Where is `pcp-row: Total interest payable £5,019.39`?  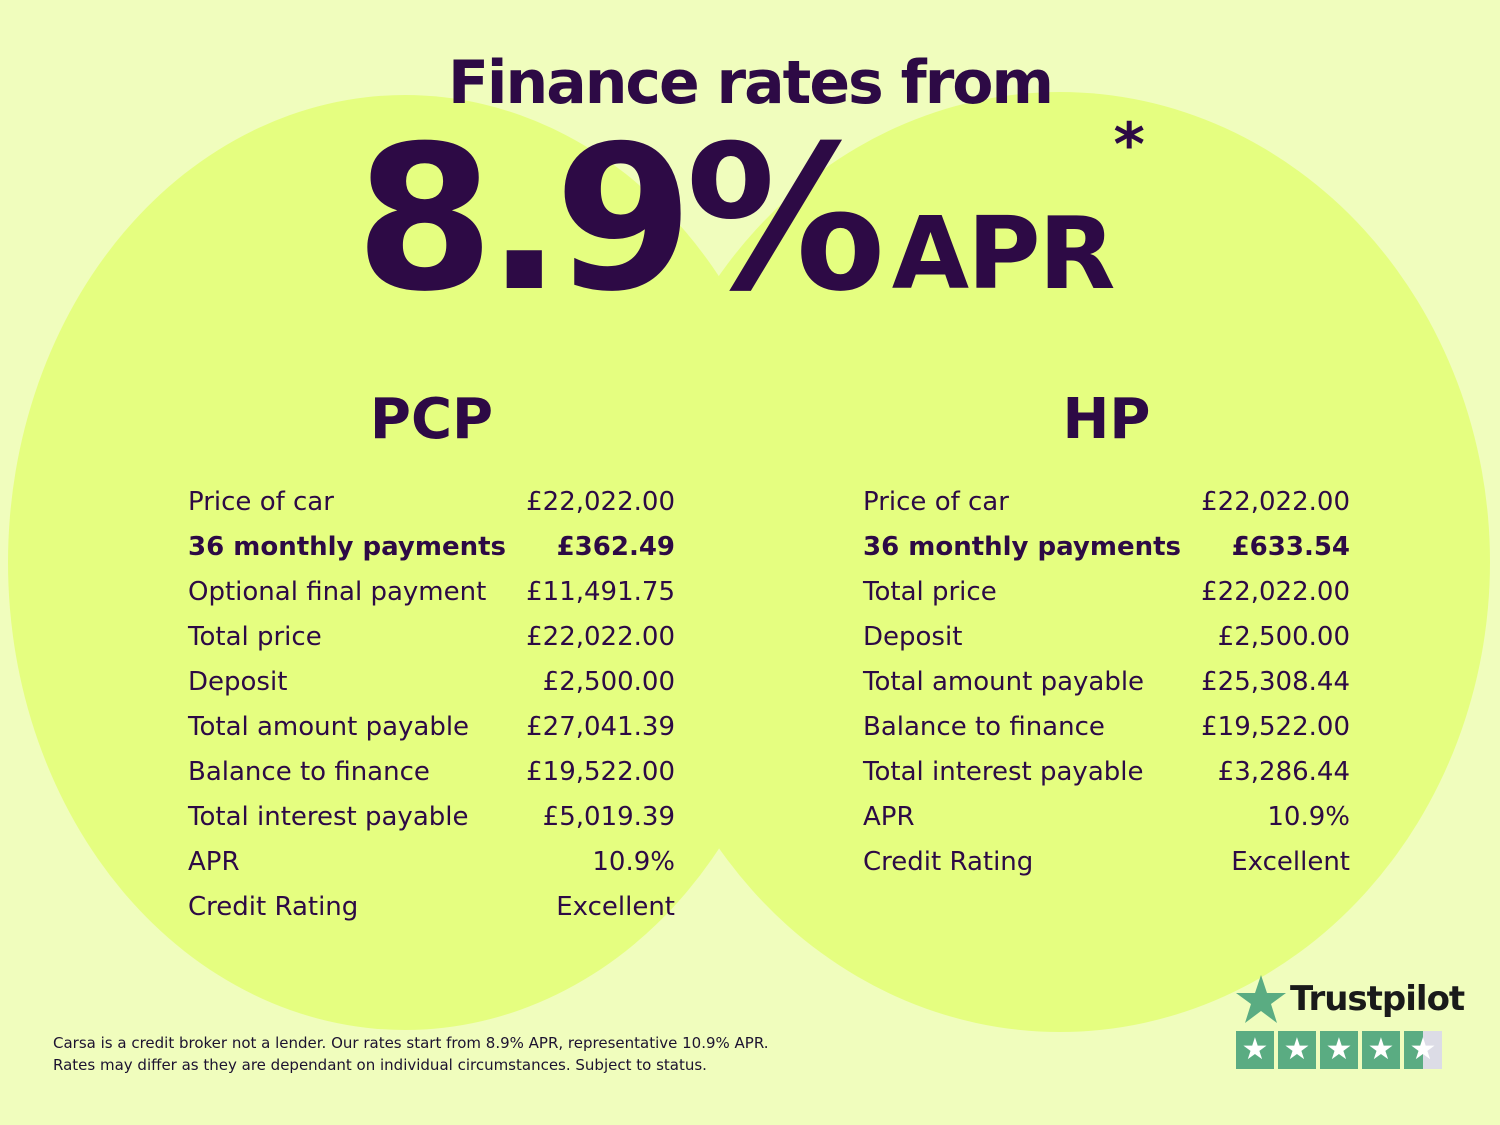 pcp-row: Total interest payable £5,019.39 is located at coordinates (431, 817).